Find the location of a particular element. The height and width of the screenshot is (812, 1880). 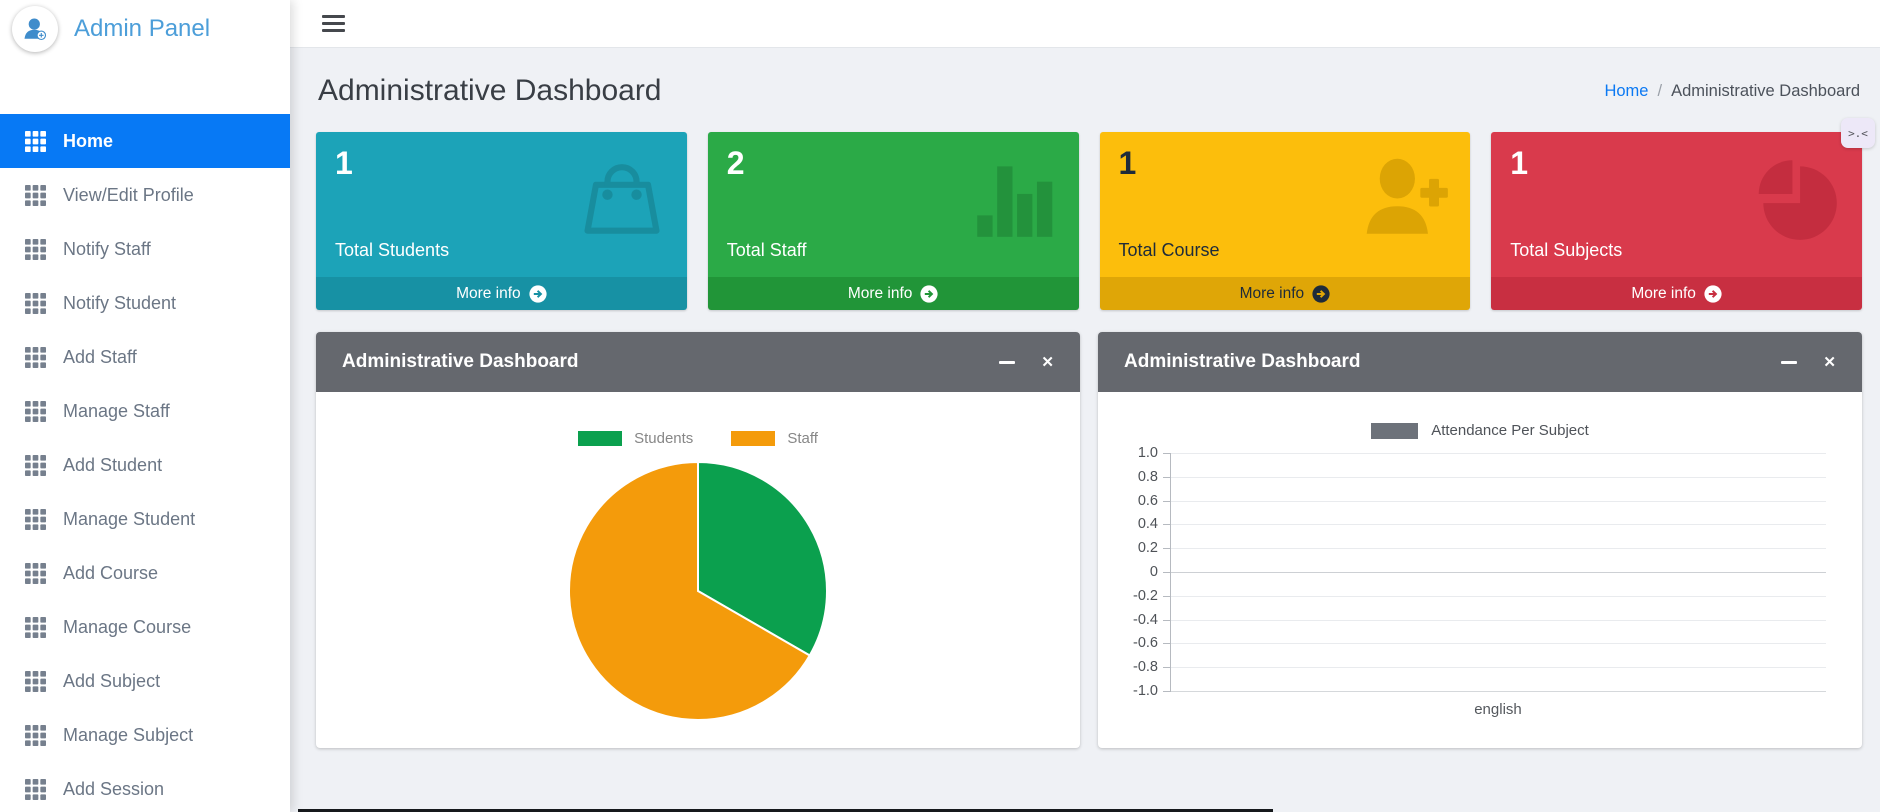

legend-label: Staff is located at coordinates (802, 438).